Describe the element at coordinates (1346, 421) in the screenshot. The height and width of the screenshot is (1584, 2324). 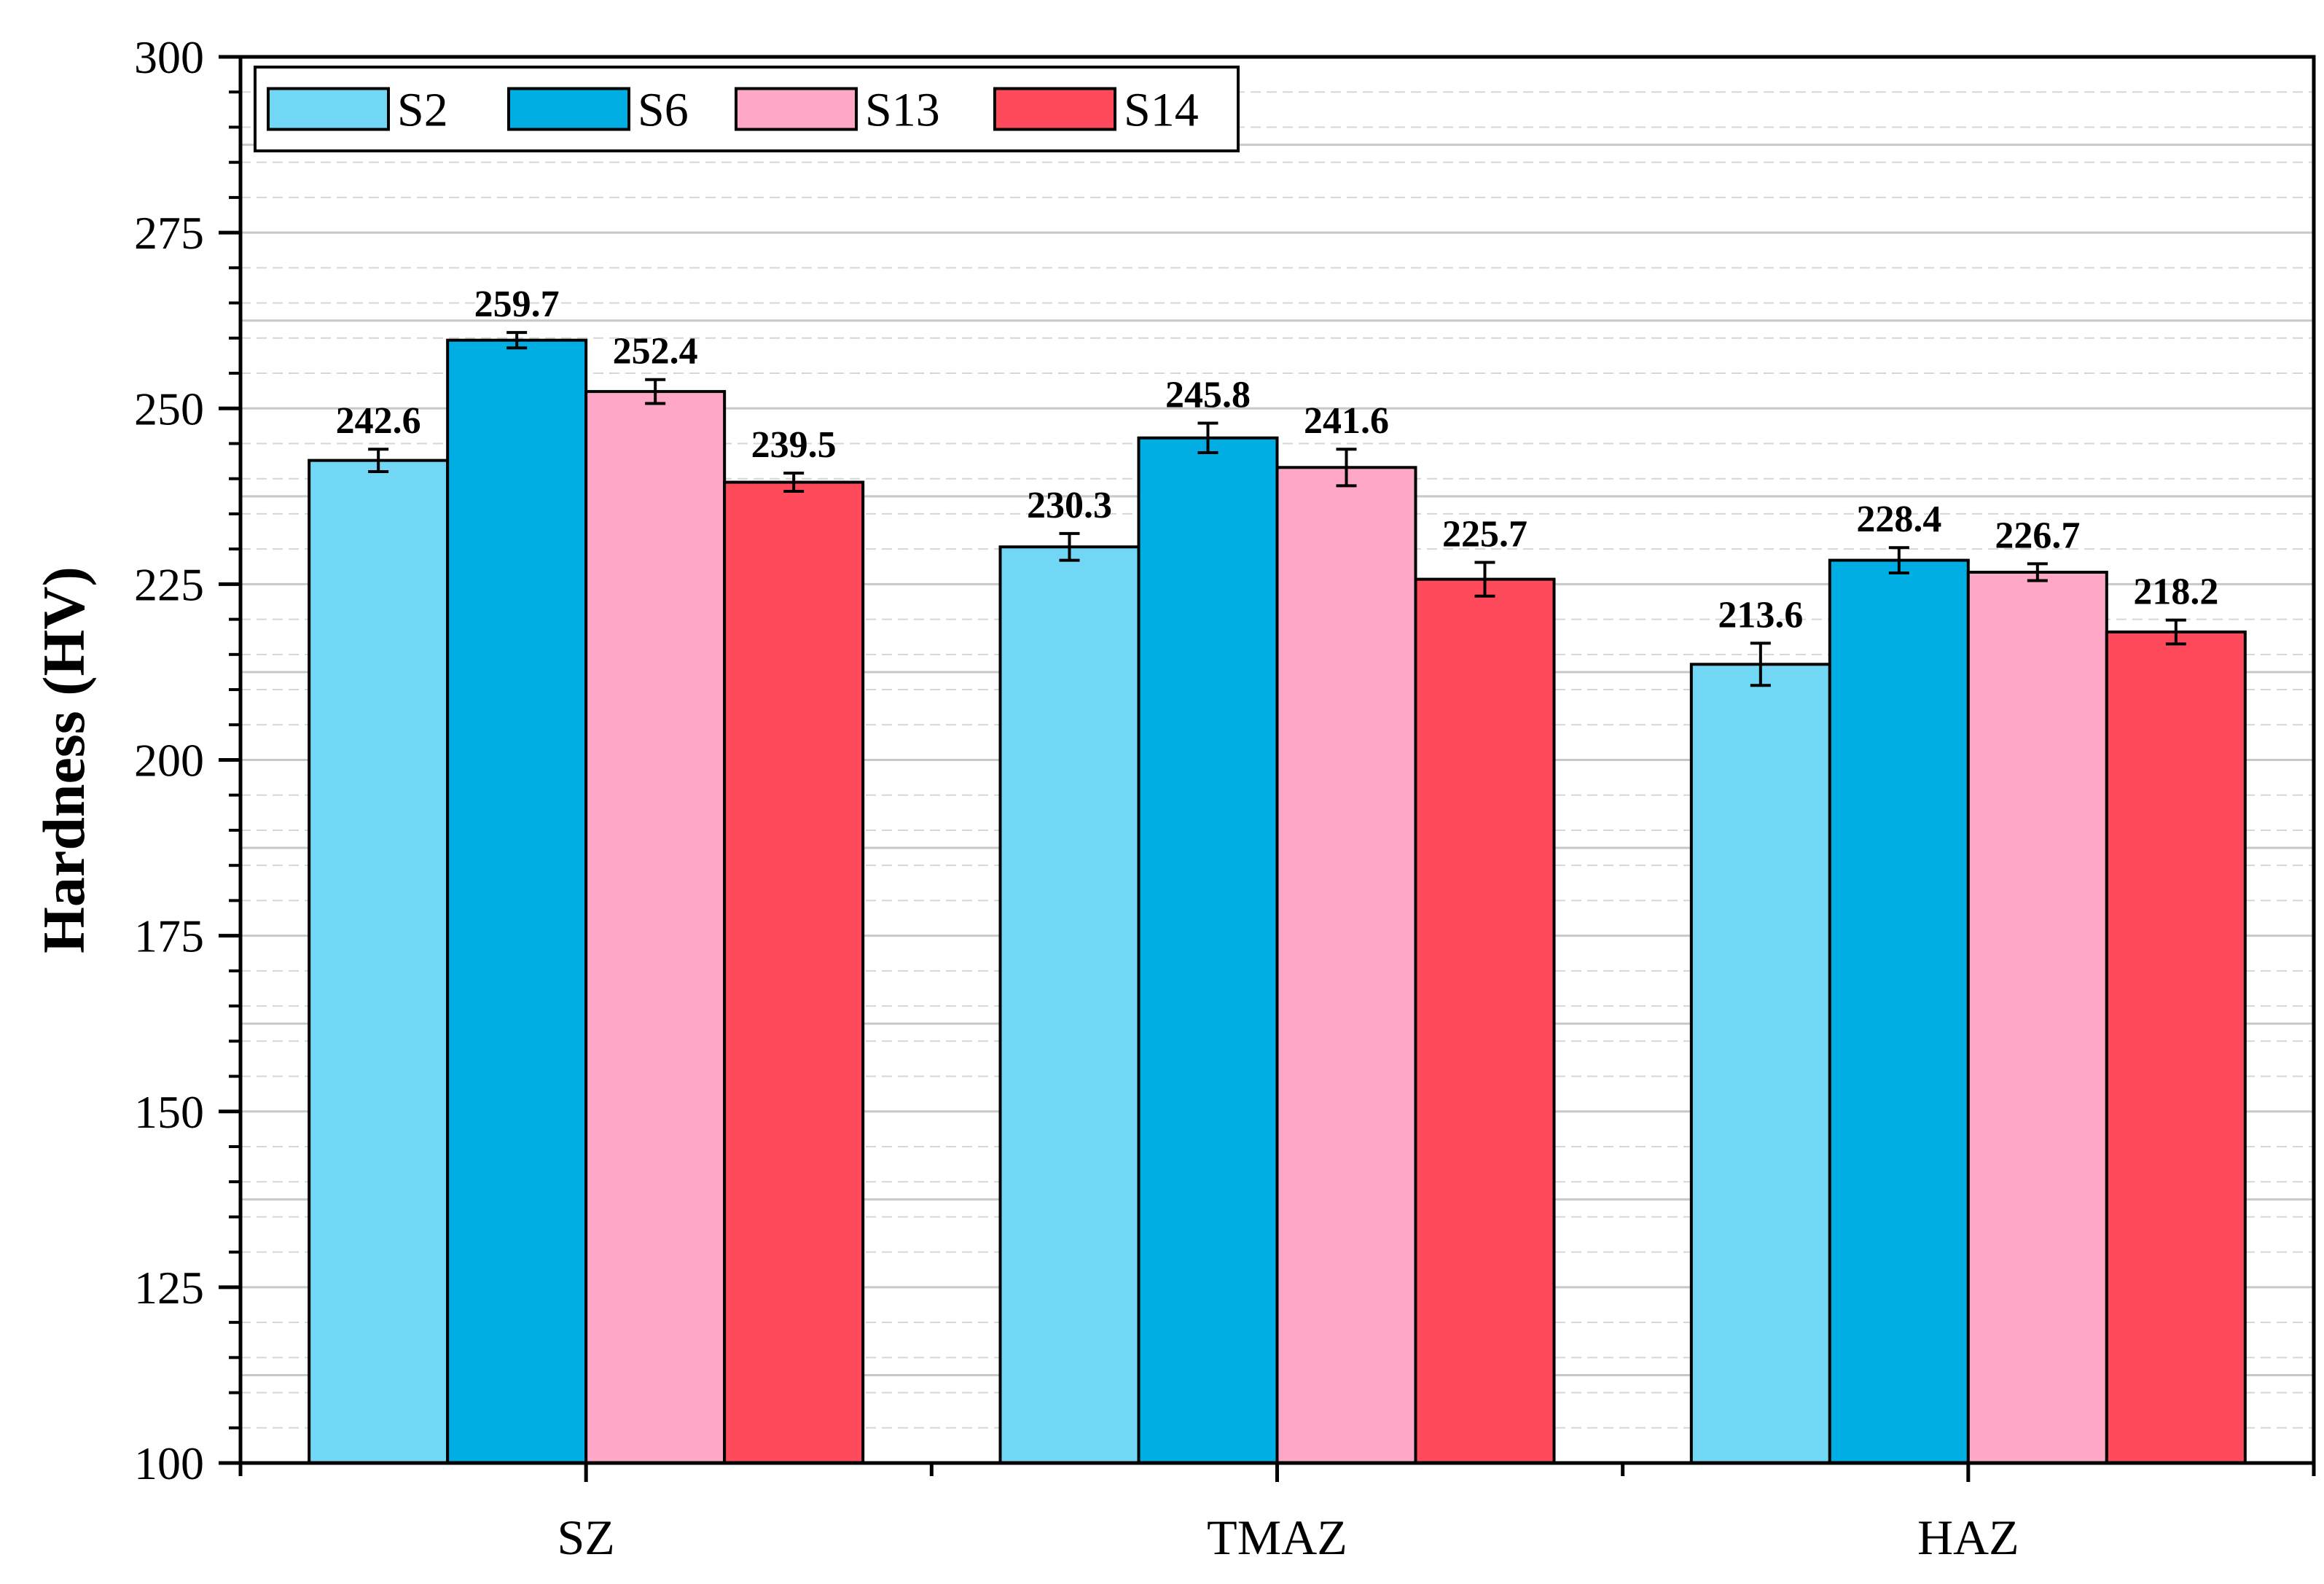
I see `data-label: 241.6` at that location.